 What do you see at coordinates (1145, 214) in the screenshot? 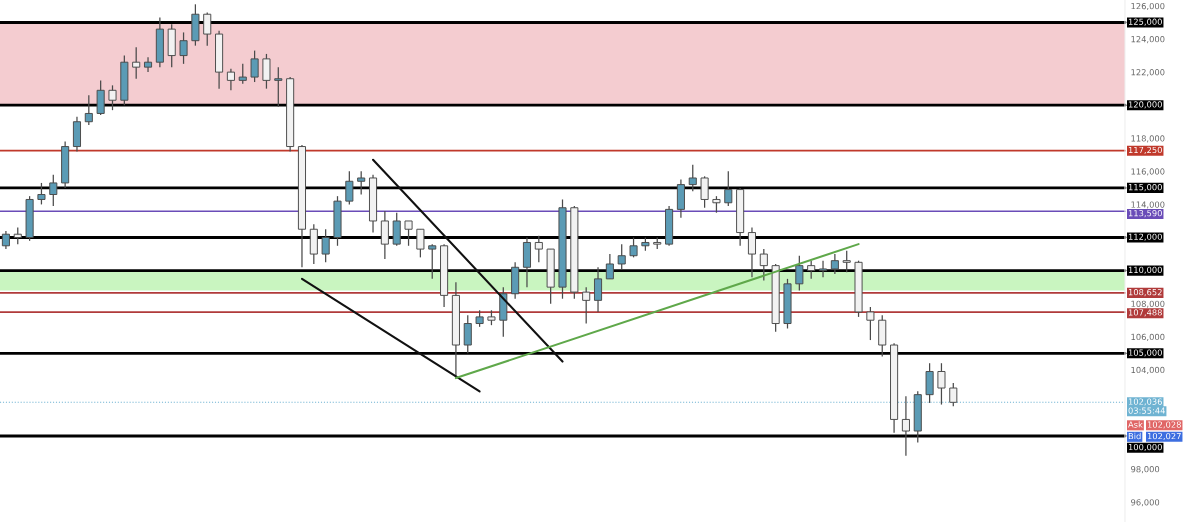
I see `ref-line-label: 113,590` at bounding box center [1145, 214].